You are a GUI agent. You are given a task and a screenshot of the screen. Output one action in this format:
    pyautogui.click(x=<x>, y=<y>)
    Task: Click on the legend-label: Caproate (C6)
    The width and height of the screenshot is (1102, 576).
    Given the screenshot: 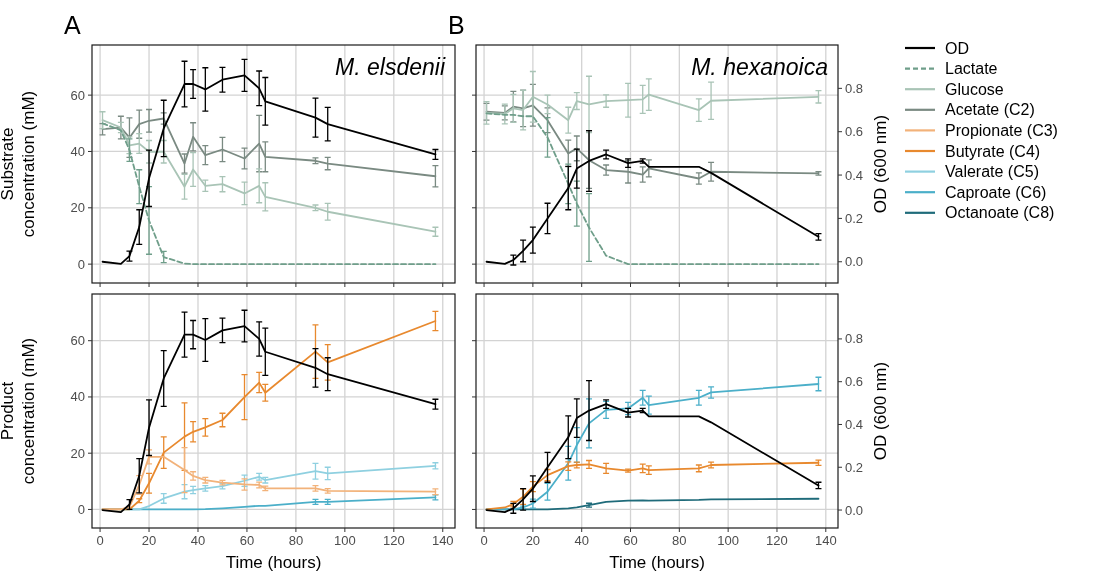 What is the action you would take?
    pyautogui.click(x=996, y=192)
    